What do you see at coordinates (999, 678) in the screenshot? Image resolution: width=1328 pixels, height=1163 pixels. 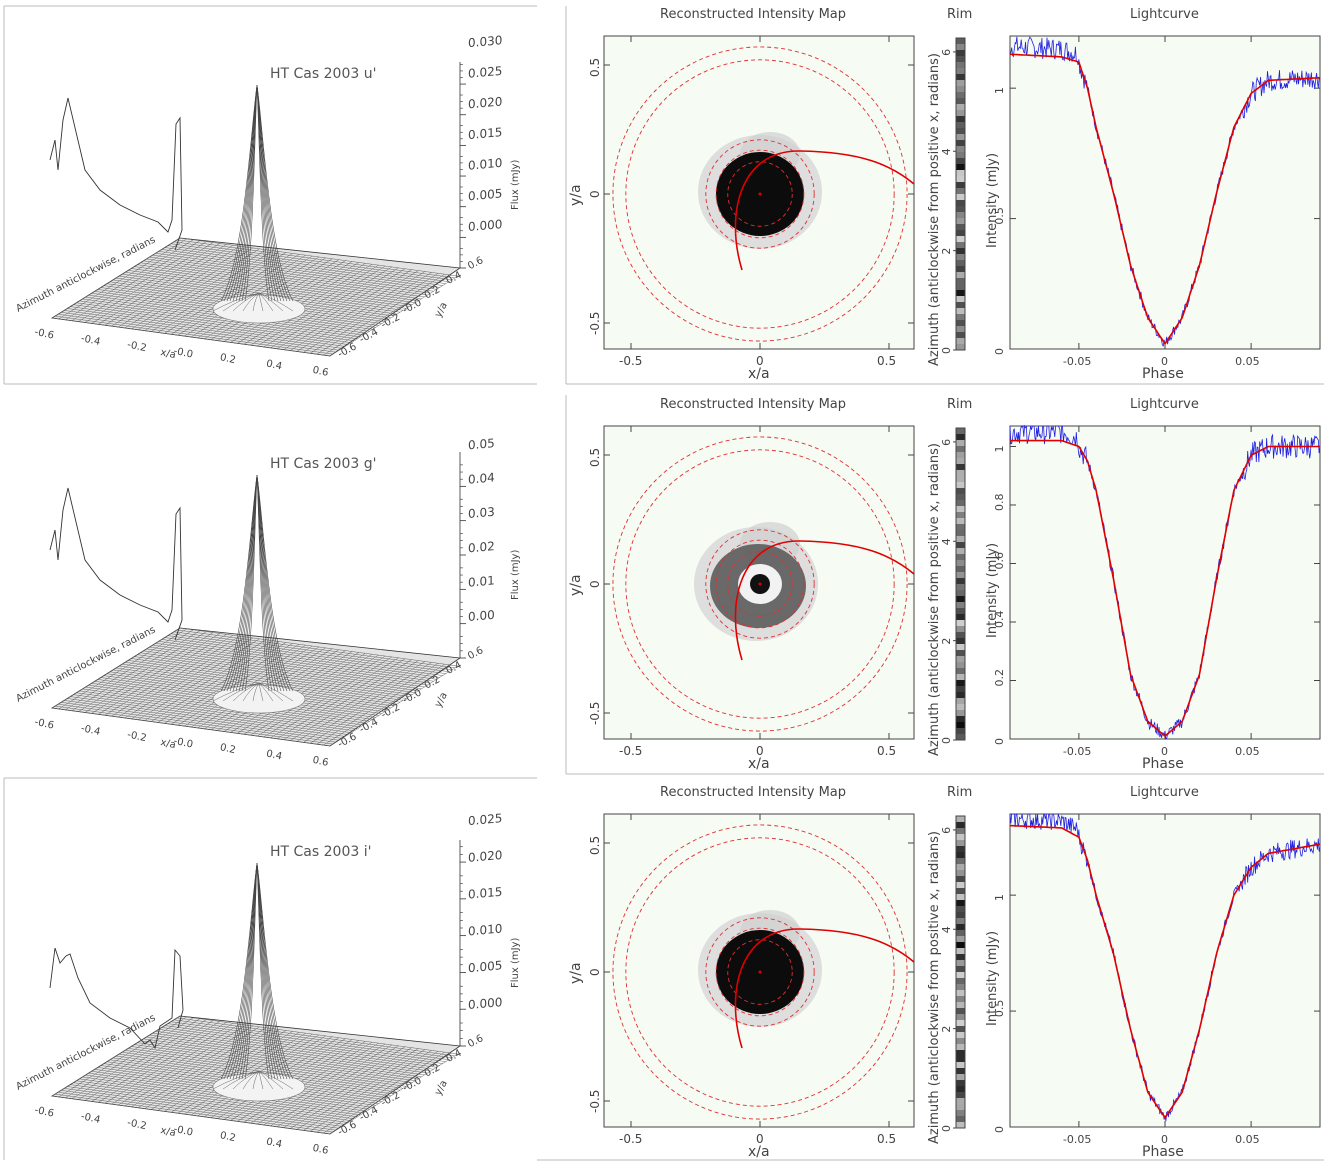 I see `lc-ytick-label: 0.2` at bounding box center [999, 678].